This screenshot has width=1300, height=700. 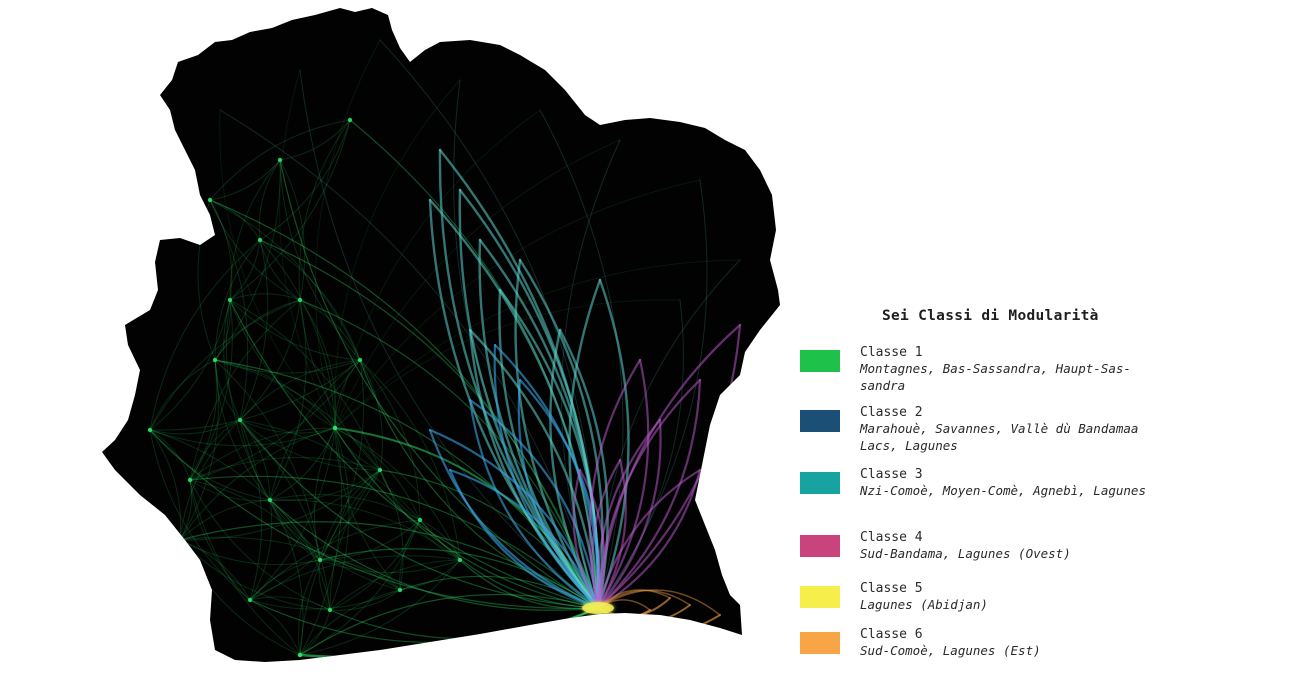 I want to click on flow-arc-class3, so click(x=557, y=434).